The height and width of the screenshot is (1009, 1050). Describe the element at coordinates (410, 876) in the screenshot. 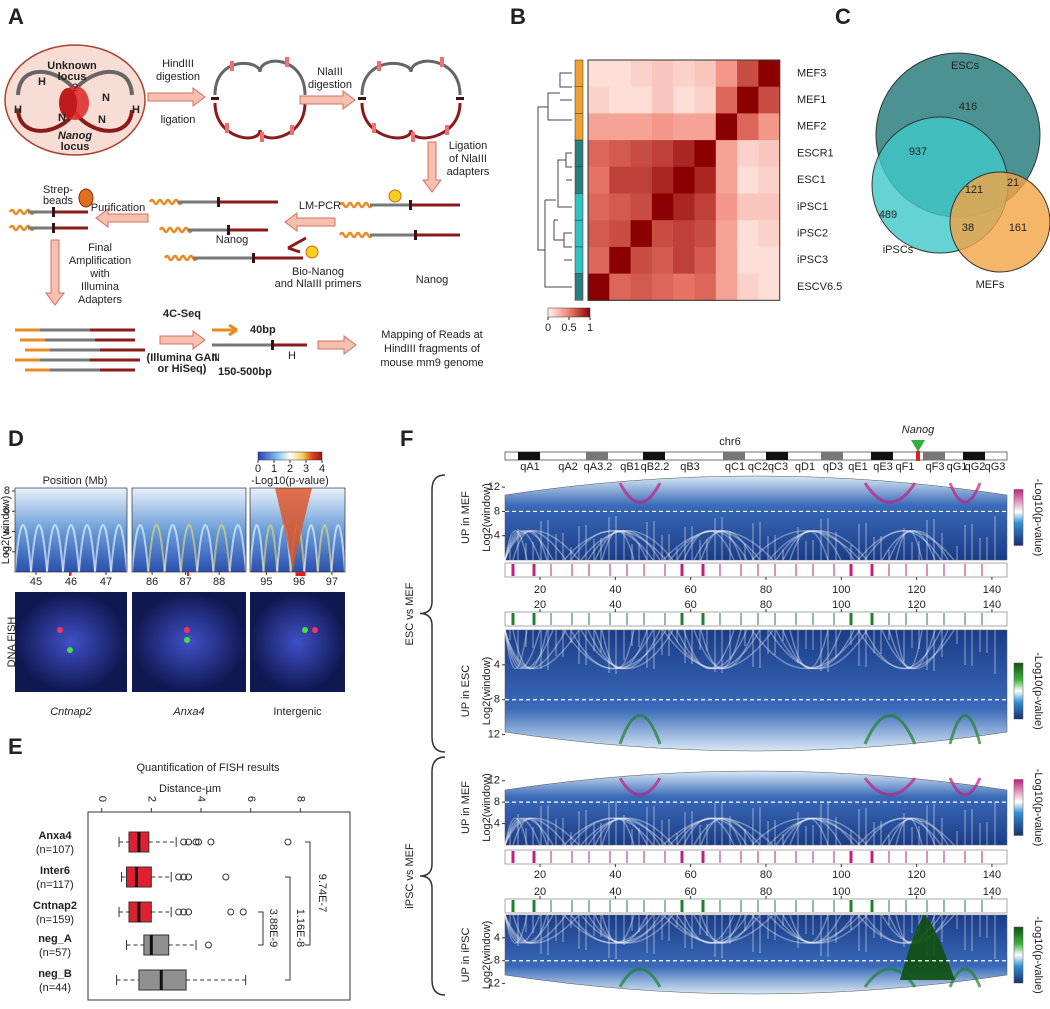

I see `comparison-label: iPSC vs MEF` at that location.